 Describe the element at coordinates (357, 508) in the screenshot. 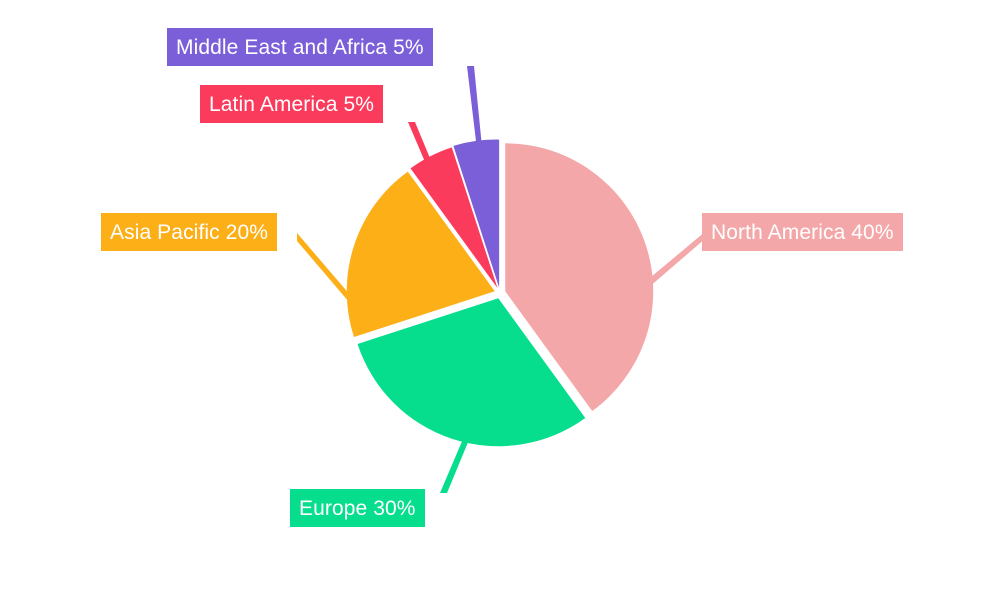

I see `pie-label-europe: Europe 30%` at that location.